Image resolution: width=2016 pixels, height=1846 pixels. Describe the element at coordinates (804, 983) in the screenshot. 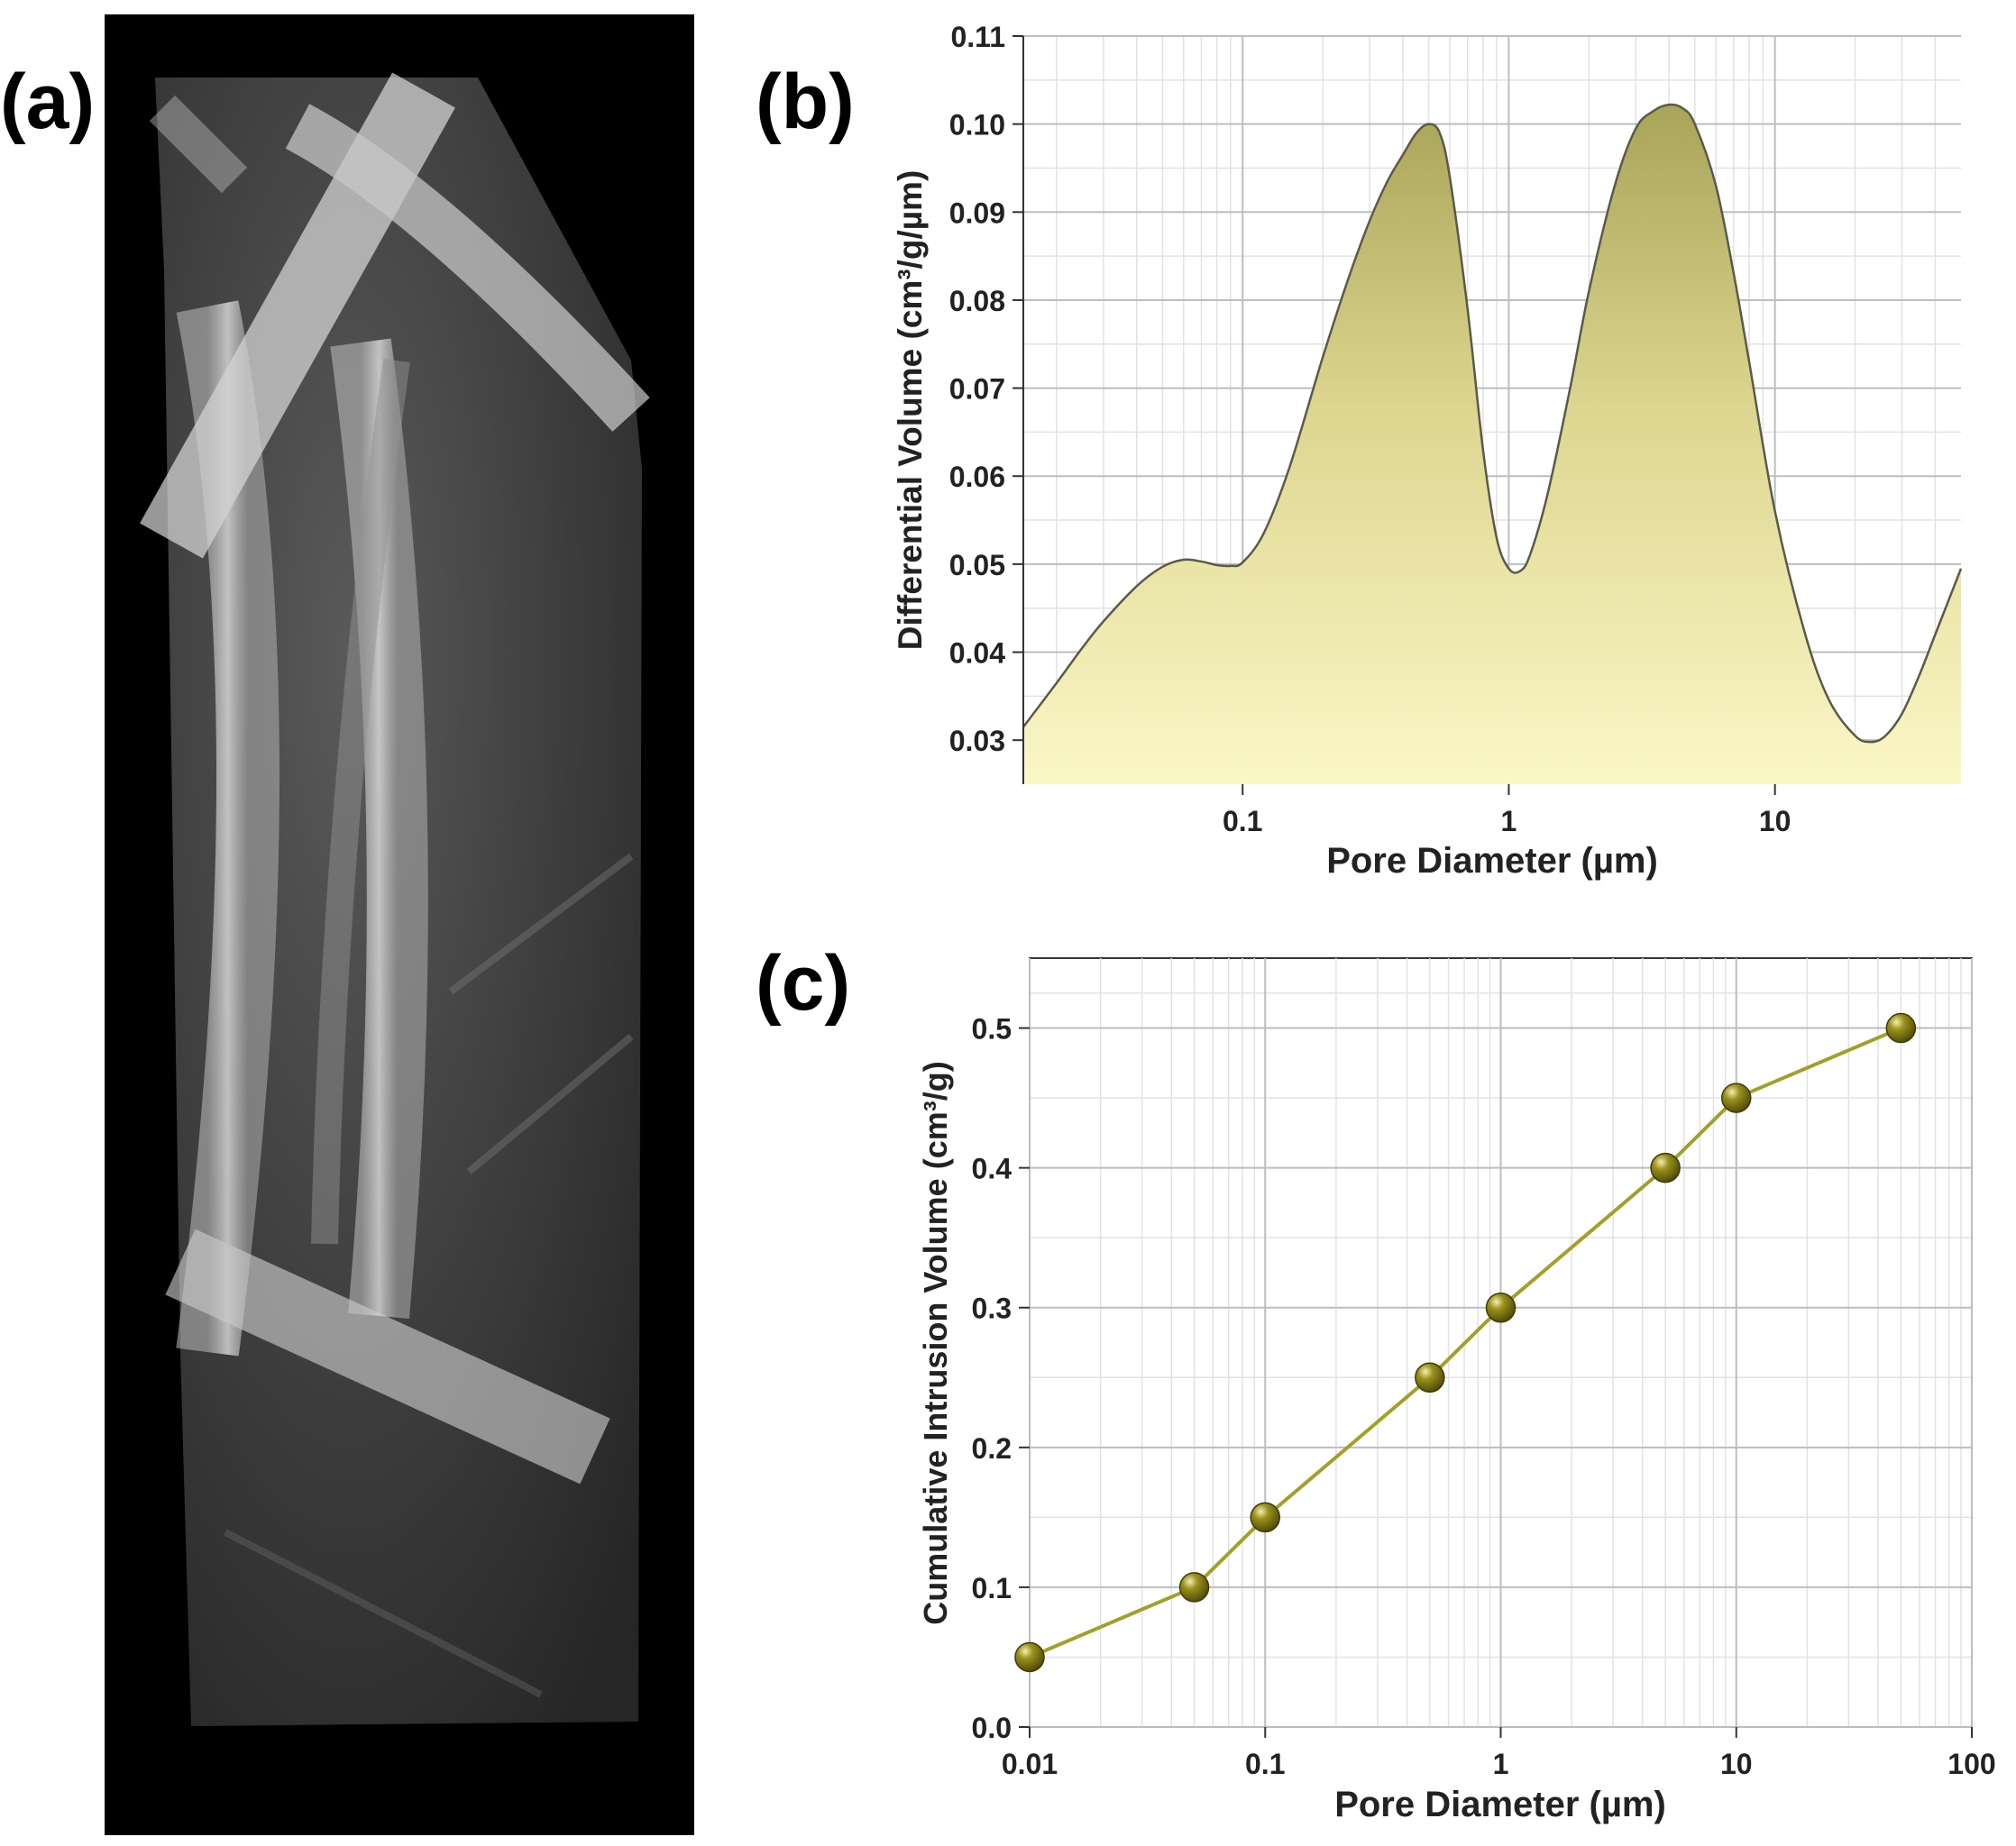

I see `panel-label-c: (c)` at that location.